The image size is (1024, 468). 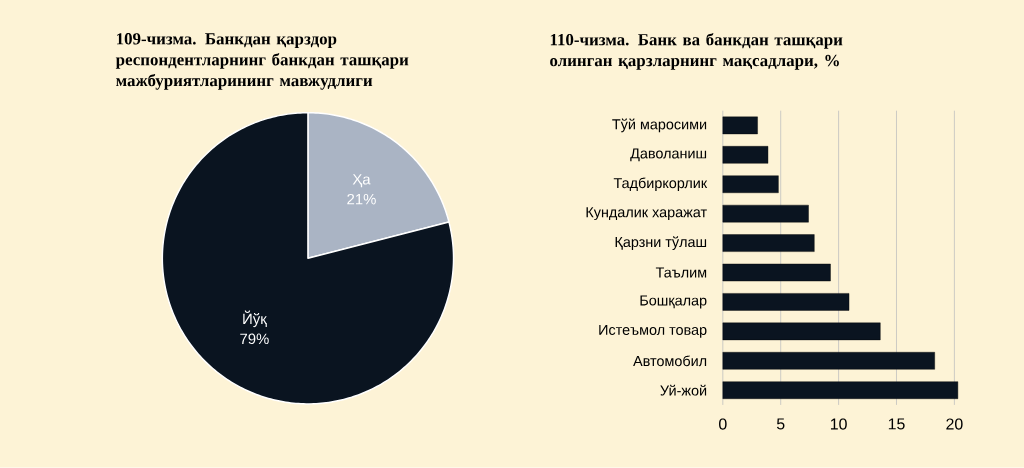 What do you see at coordinates (668, 155) in the screenshot?
I see `y-tick-label: Даволаниш` at bounding box center [668, 155].